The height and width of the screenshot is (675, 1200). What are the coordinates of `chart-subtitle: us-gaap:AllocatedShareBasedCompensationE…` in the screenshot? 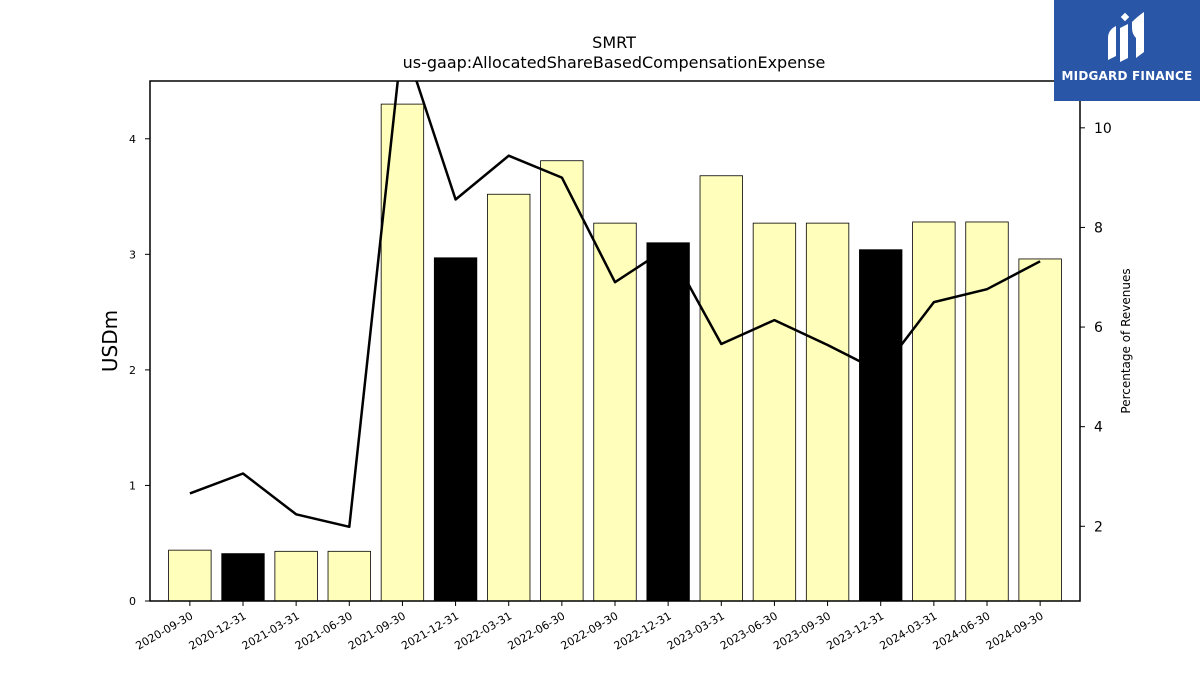 It's located at (614, 62).